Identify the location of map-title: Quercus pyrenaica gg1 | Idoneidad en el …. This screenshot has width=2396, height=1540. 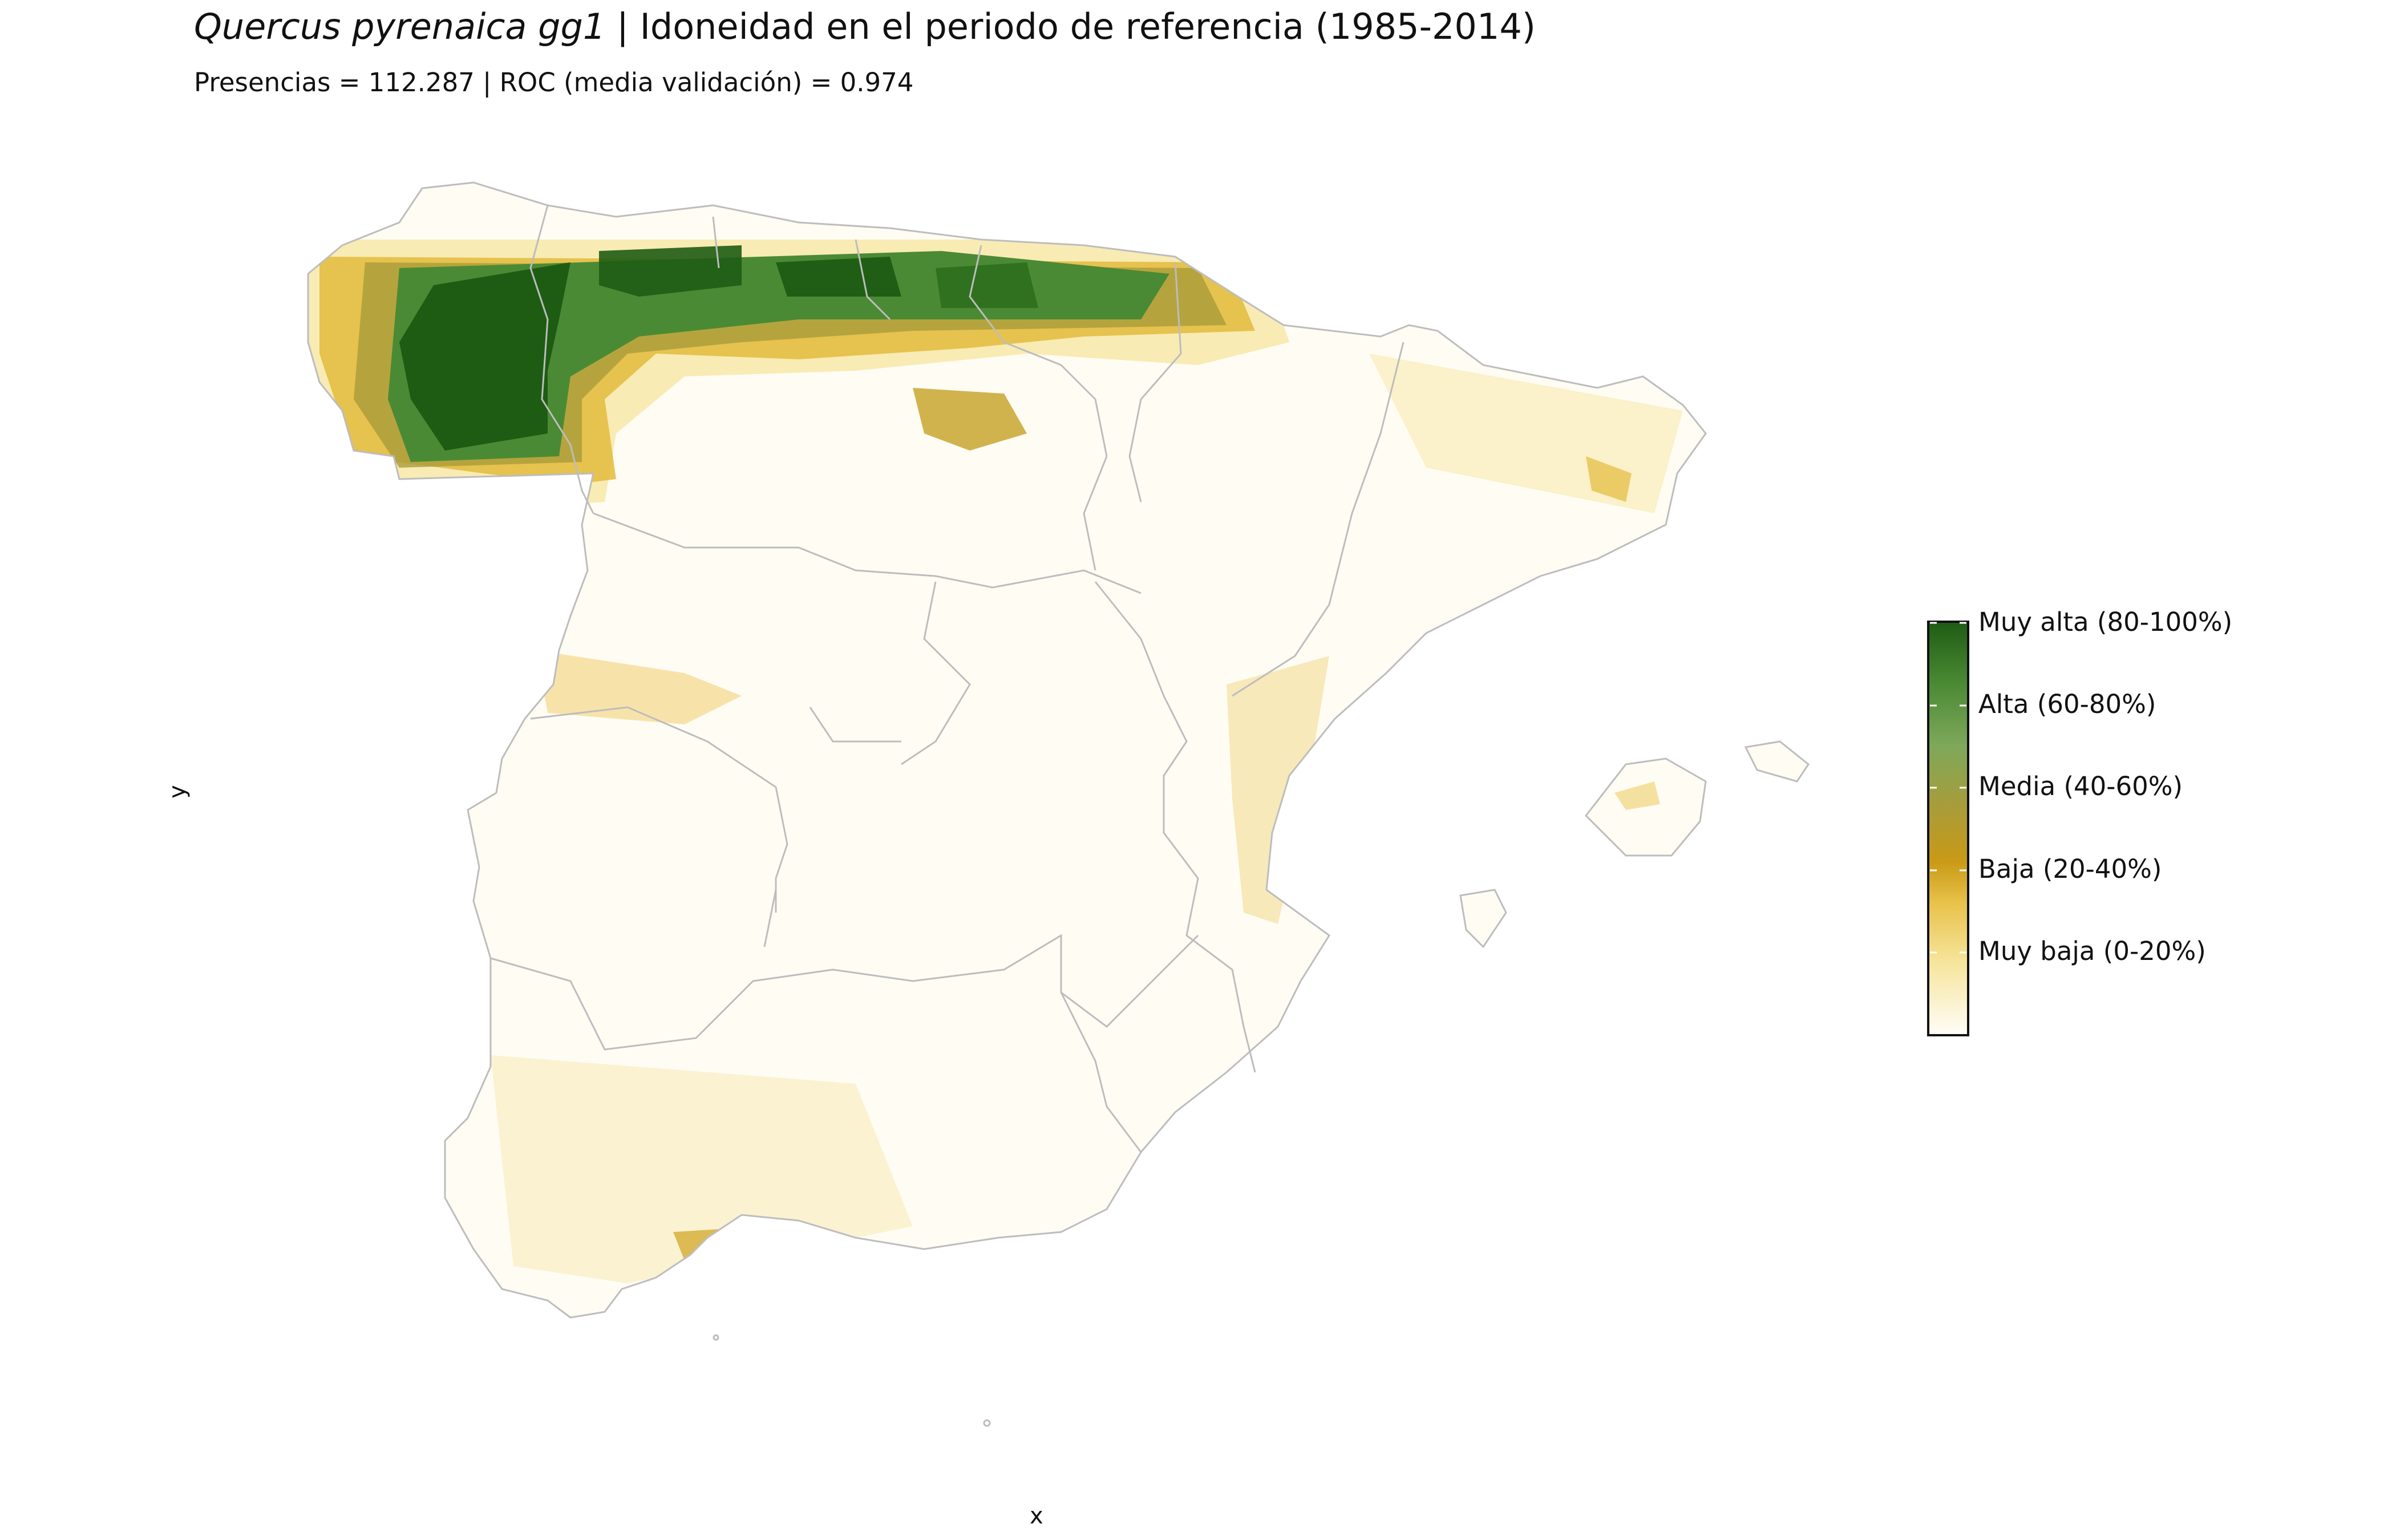
(865, 26).